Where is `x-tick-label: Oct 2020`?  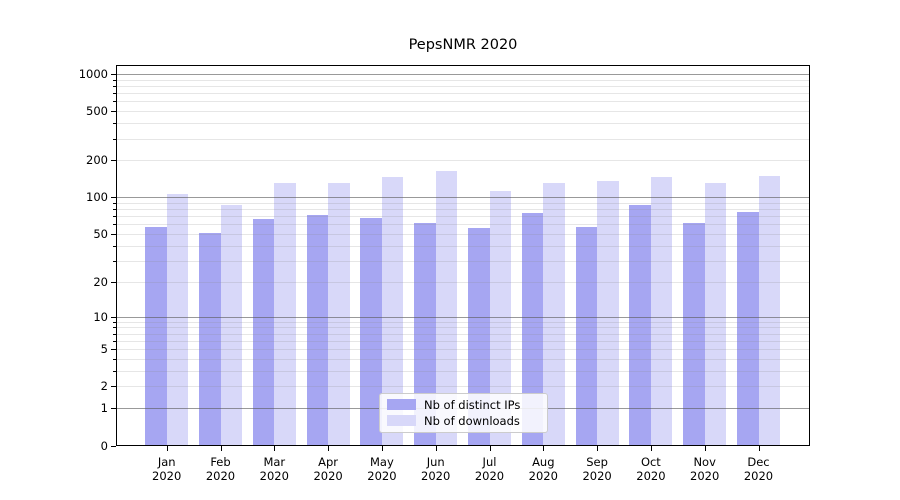
x-tick-label: Oct 2020 is located at coordinates (651, 469).